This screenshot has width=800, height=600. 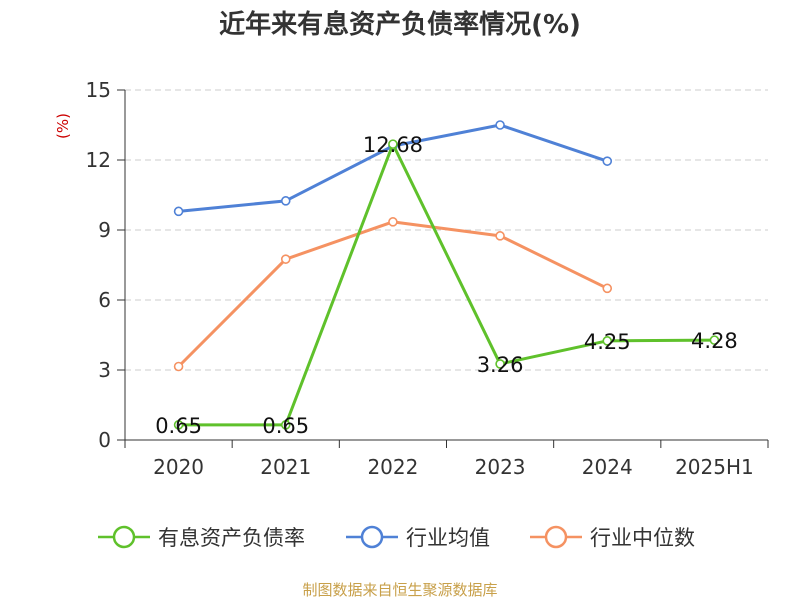 I want to click on legend-item: 行业中位数, so click(x=612, y=537).